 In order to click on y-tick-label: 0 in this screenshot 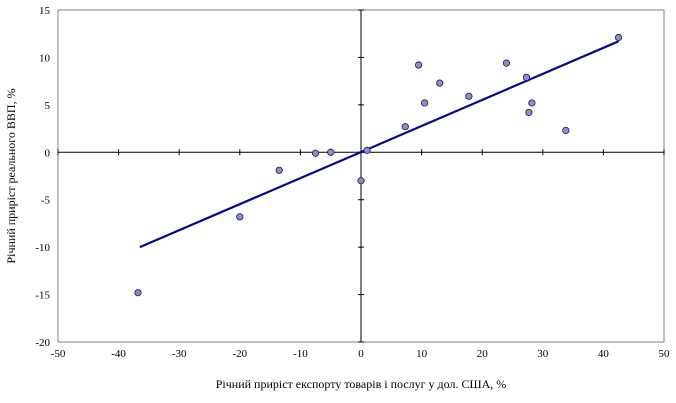, I will do `click(48, 153)`.